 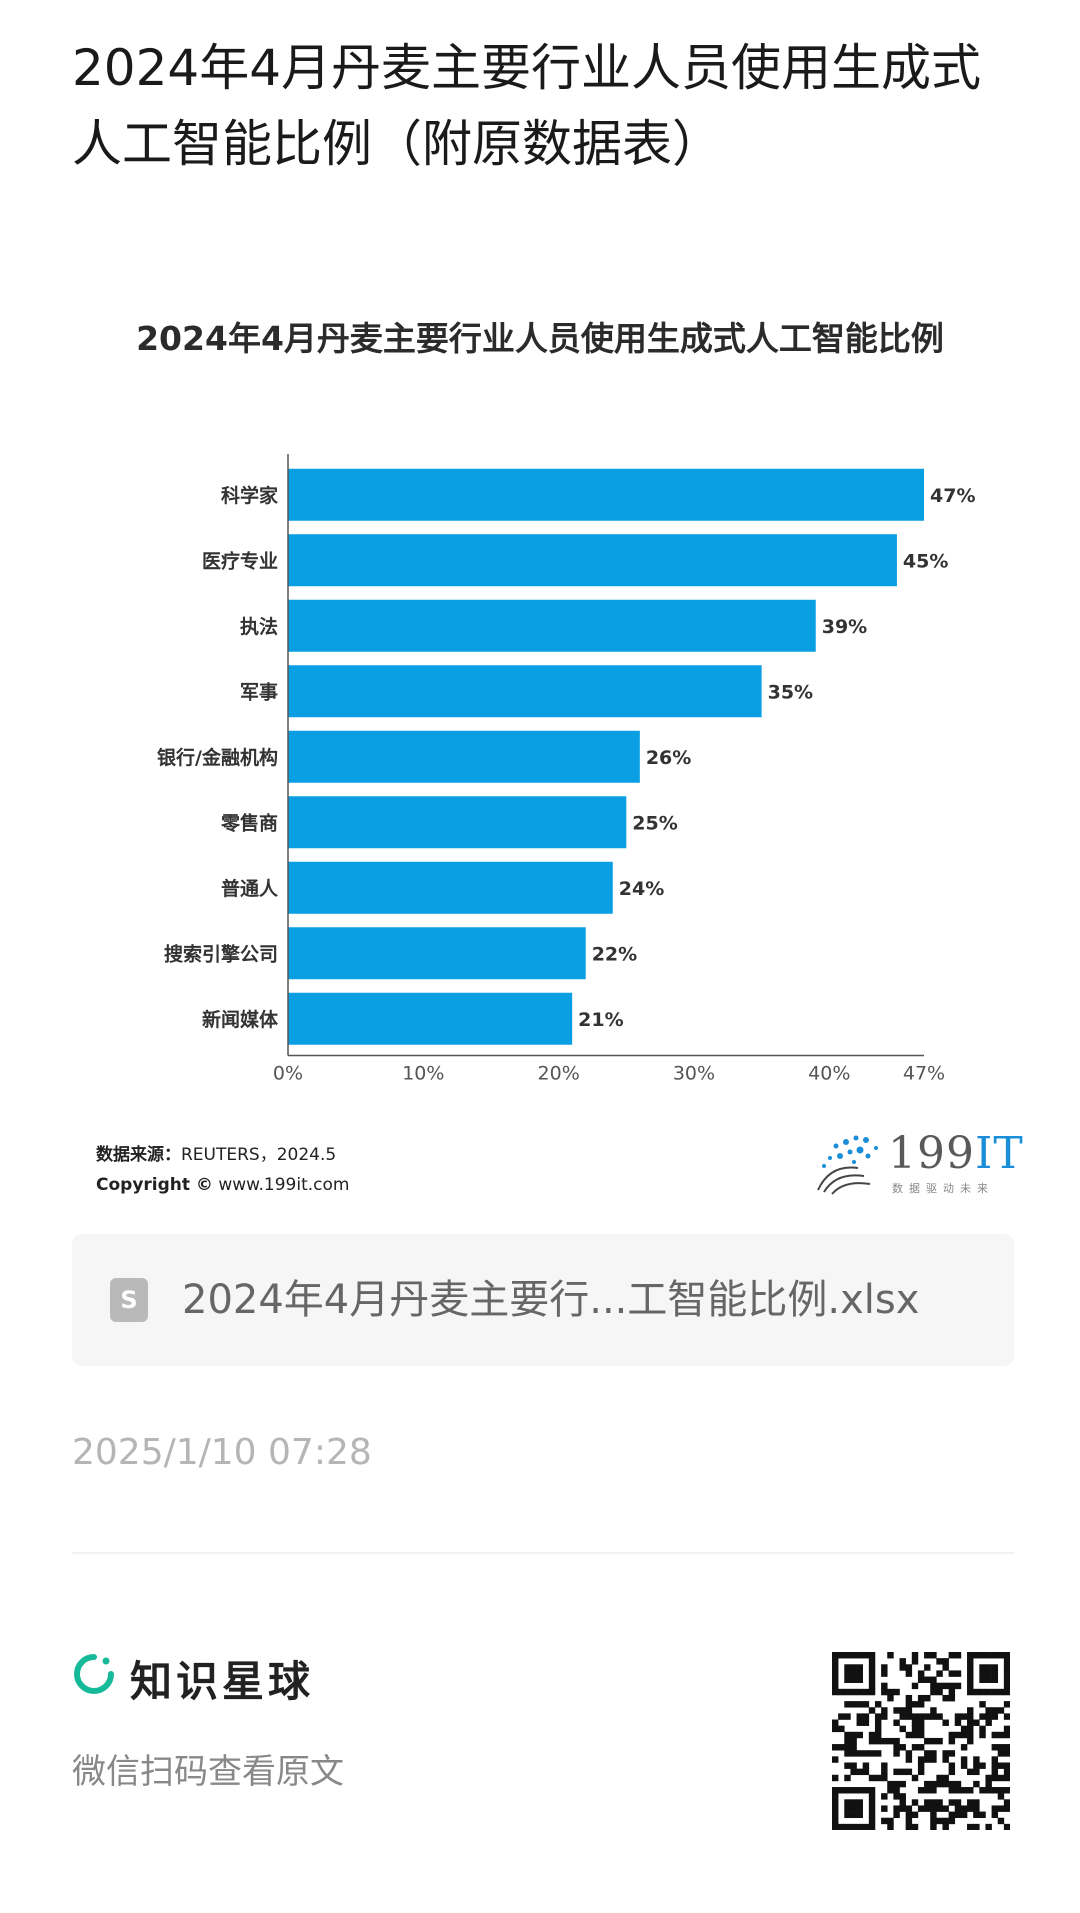 I want to click on scan-hint: 微信扫码查看原文, so click(x=208, y=1772).